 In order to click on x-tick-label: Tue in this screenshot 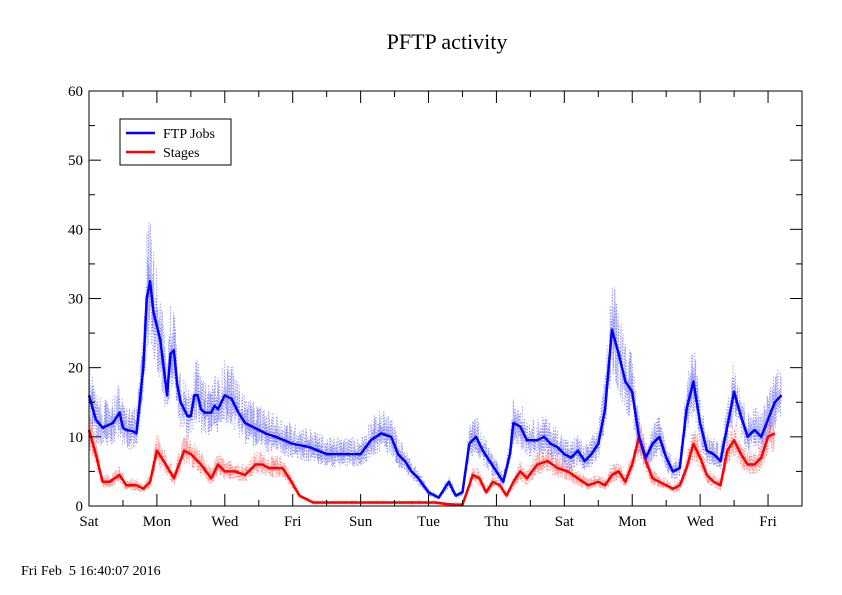, I will do `click(428, 522)`.